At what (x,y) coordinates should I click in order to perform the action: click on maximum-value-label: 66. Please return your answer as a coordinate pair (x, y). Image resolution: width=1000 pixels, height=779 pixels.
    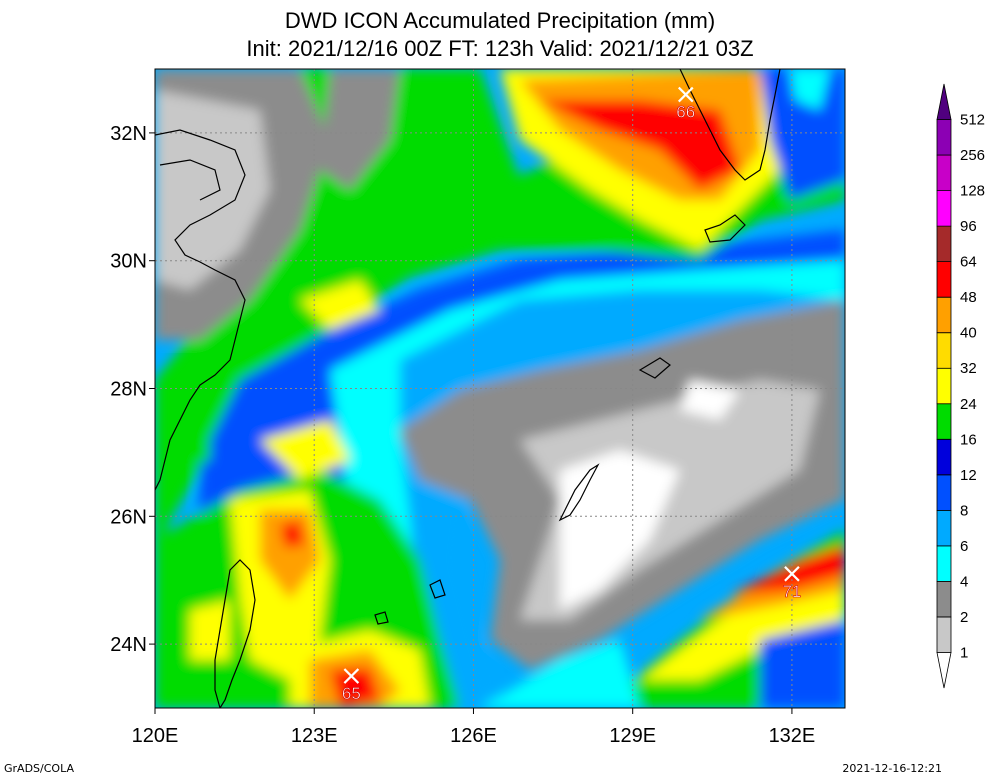
    Looking at the image, I should click on (685, 112).